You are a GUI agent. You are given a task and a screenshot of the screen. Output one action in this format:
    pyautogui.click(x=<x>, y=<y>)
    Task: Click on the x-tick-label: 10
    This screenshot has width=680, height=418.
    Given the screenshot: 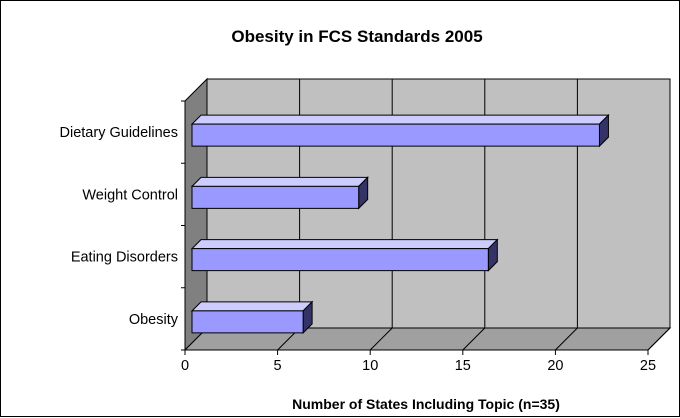 What is the action you would take?
    pyautogui.click(x=370, y=366)
    